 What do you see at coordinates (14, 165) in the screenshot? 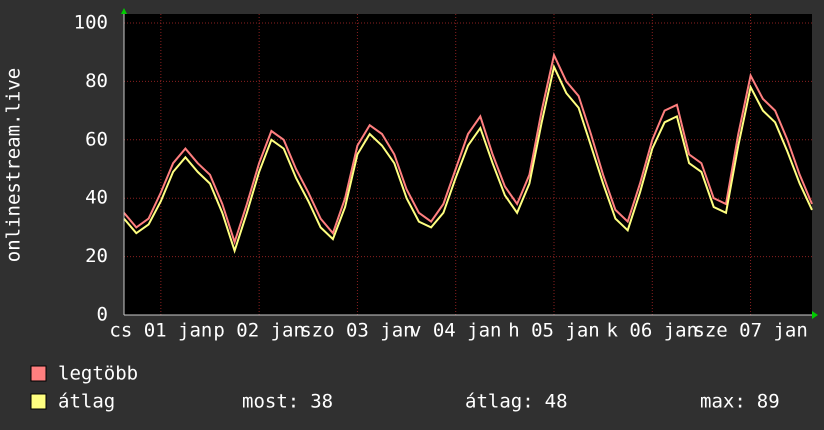
I see `y-axis-label: onlinestream.live` at bounding box center [14, 165].